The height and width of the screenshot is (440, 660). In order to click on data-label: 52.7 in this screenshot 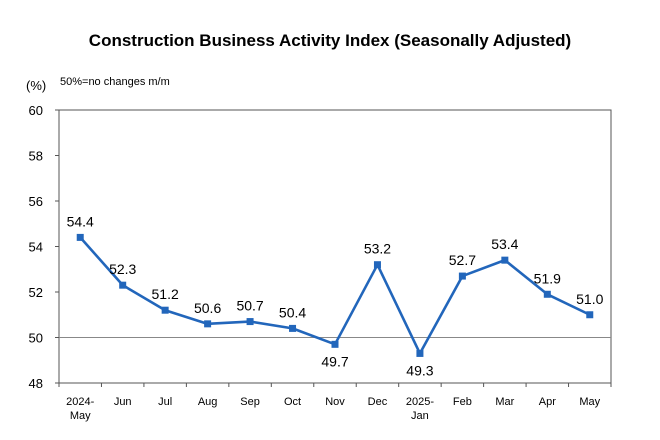, I will do `click(462, 260)`.